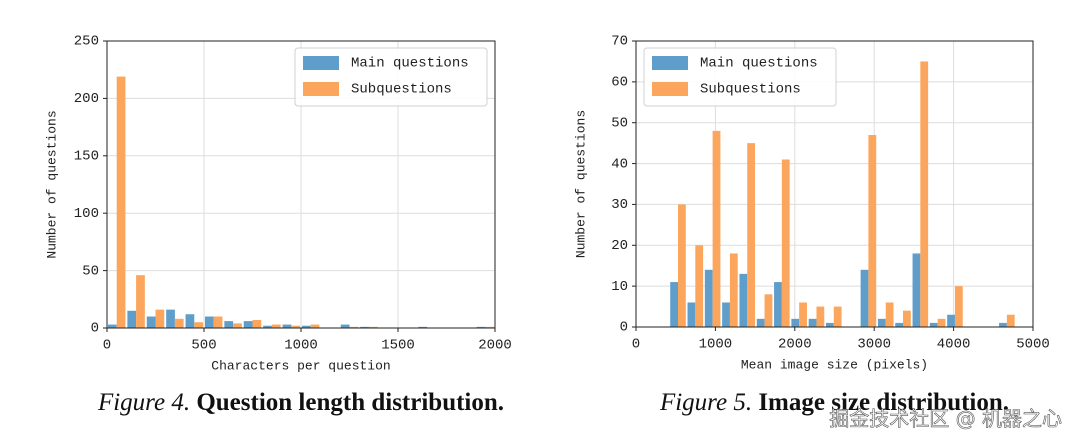 The width and height of the screenshot is (1080, 446). What do you see at coordinates (143, 402) in the screenshot?
I see `figure-label: Figure 4.` at bounding box center [143, 402].